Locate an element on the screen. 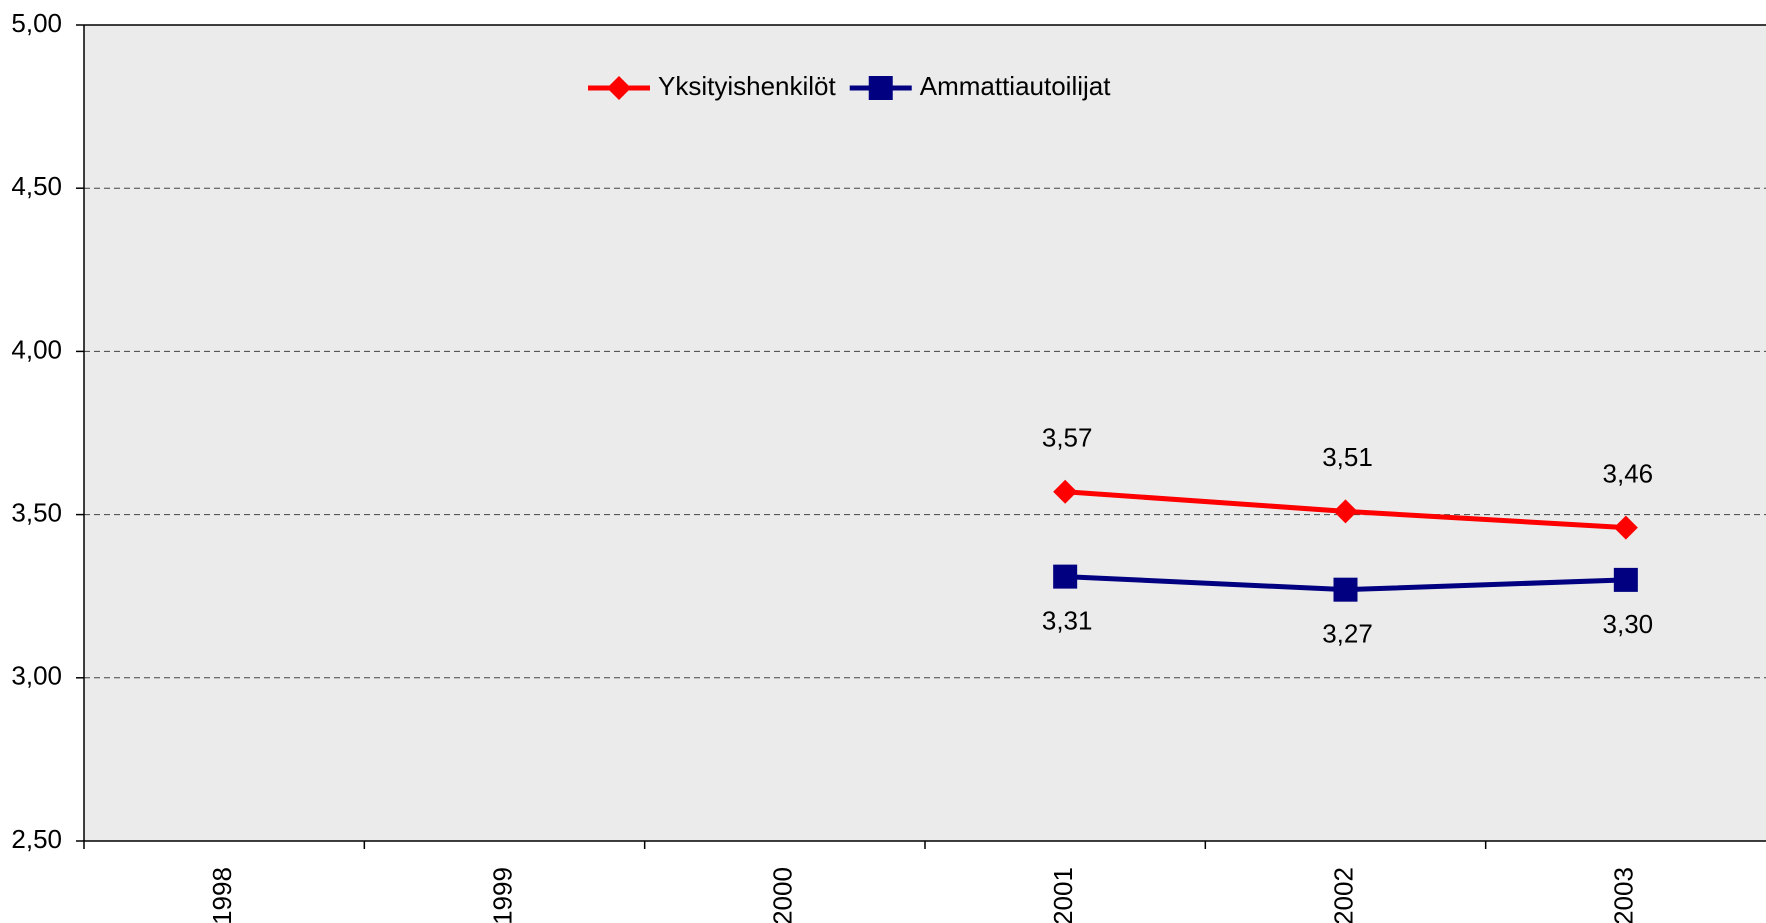 This screenshot has width=1766, height=923. x-tick-label: 1998 is located at coordinates (222, 895).